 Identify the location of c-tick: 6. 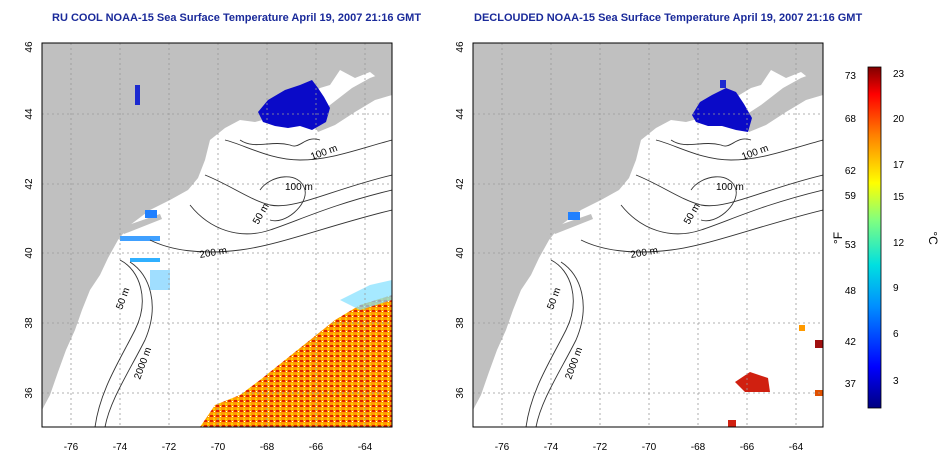
(896, 334).